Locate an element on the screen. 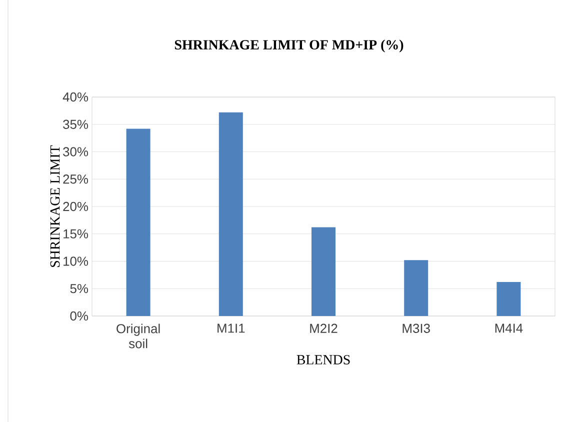 Image resolution: width=578 pixels, height=422 pixels. y-tick-label: 40% is located at coordinates (75, 97).